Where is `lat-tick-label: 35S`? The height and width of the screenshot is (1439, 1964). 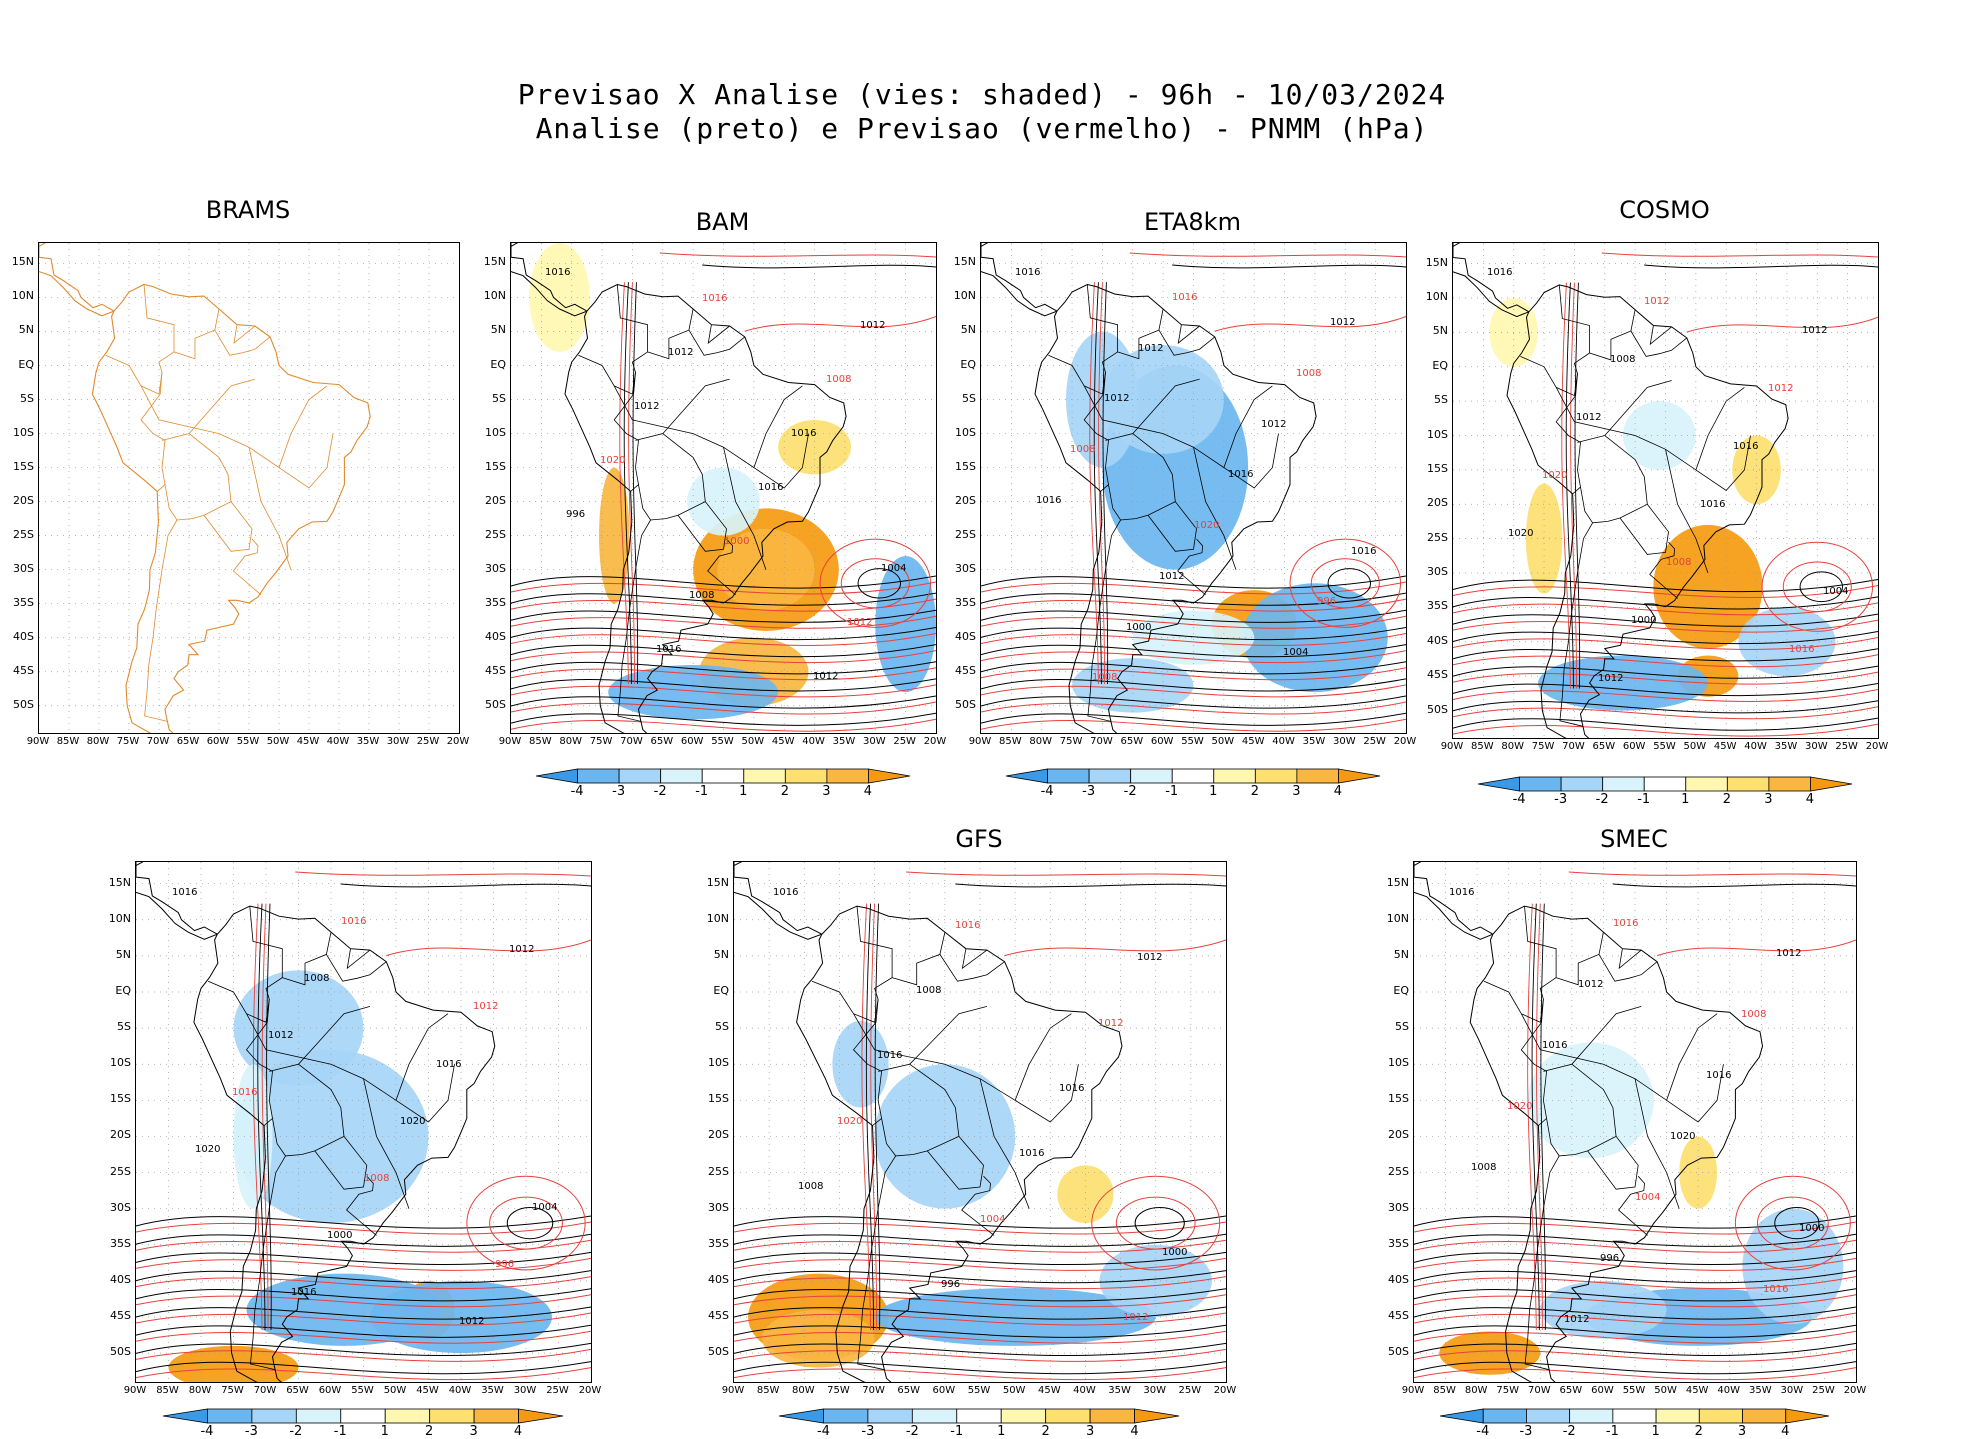
lat-tick-label: 35S is located at coordinates (120, 1243).